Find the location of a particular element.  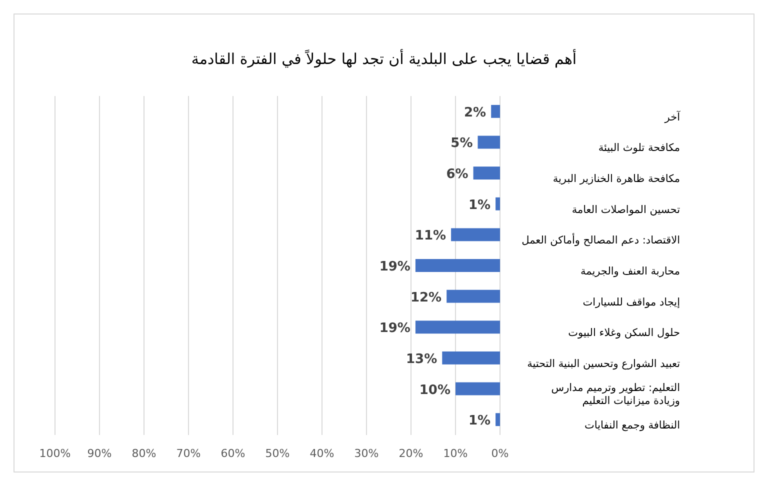

y-tick-label: الاقتصاد: دعم المصالح وأماكن العمل is located at coordinates (601, 239).